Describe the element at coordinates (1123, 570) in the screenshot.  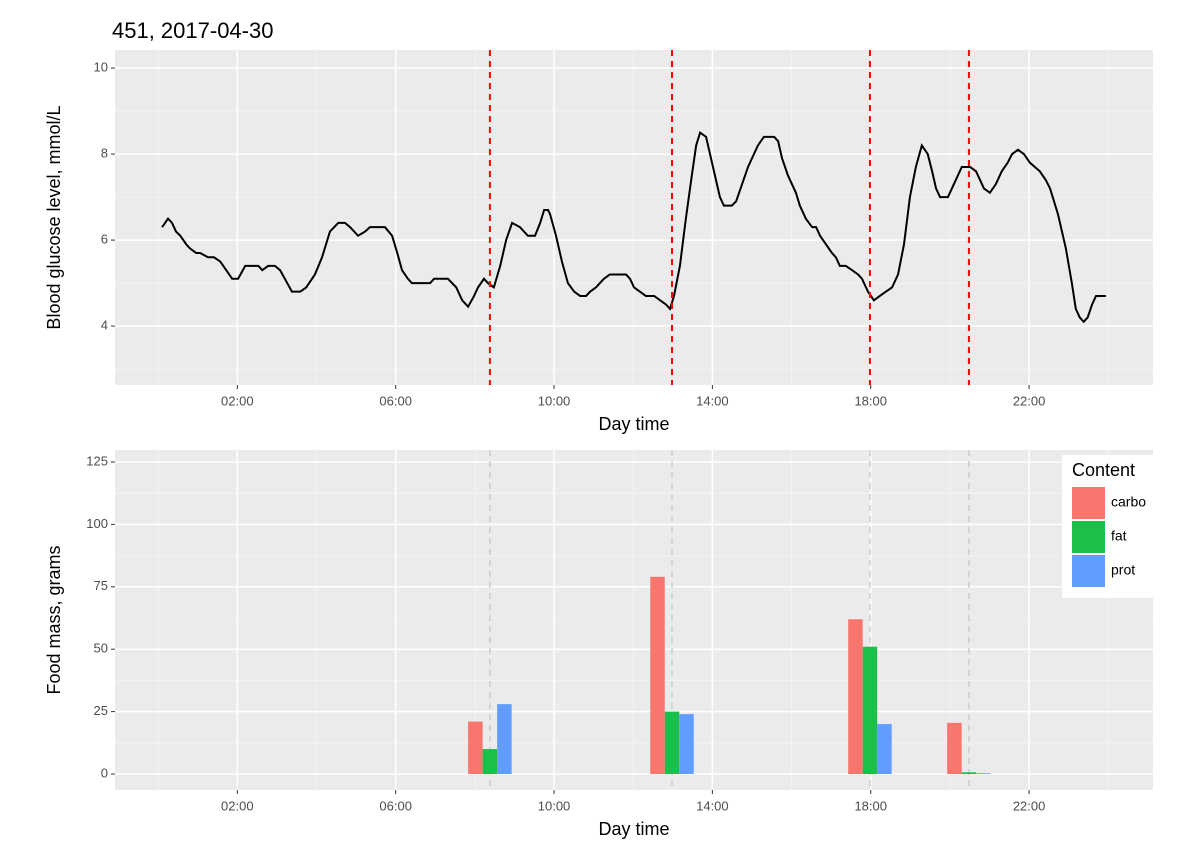
I see `legend-label: prot` at that location.